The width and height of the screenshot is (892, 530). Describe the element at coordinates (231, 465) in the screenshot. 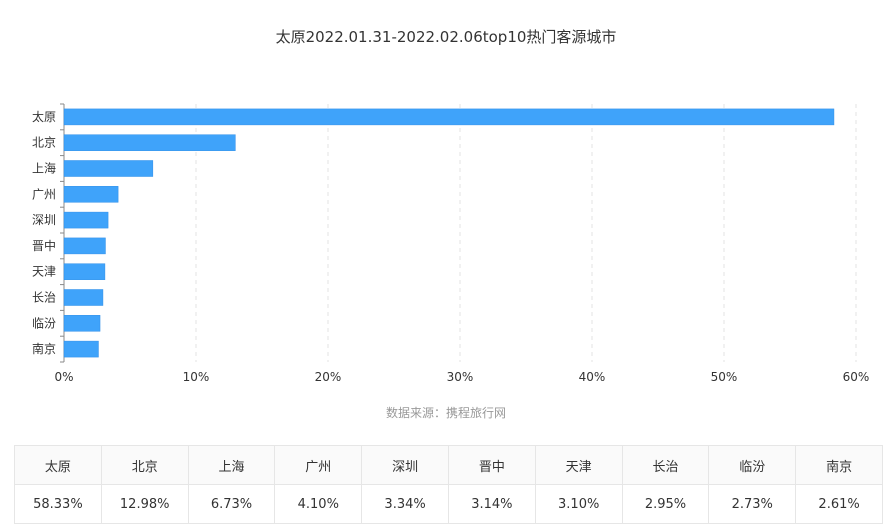

I see `table-header-cell: 上海` at that location.